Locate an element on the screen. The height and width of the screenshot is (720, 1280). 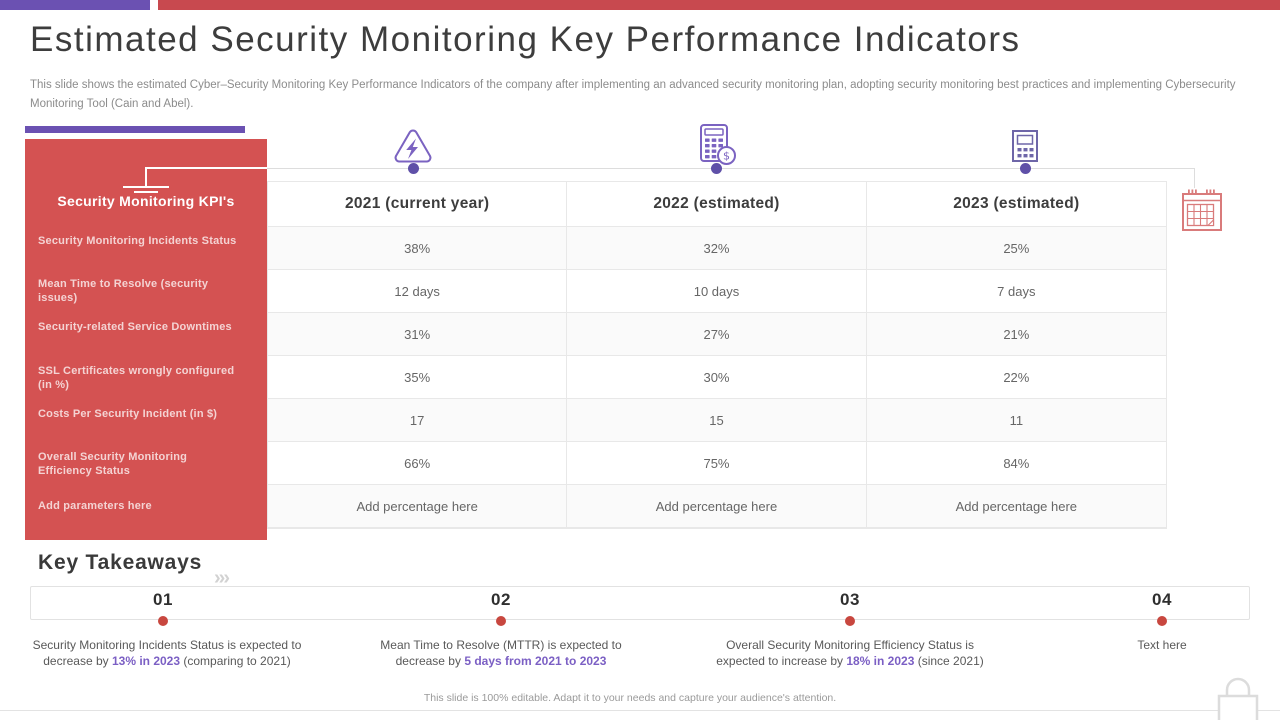
table-cell: 11 is located at coordinates (1016, 420).